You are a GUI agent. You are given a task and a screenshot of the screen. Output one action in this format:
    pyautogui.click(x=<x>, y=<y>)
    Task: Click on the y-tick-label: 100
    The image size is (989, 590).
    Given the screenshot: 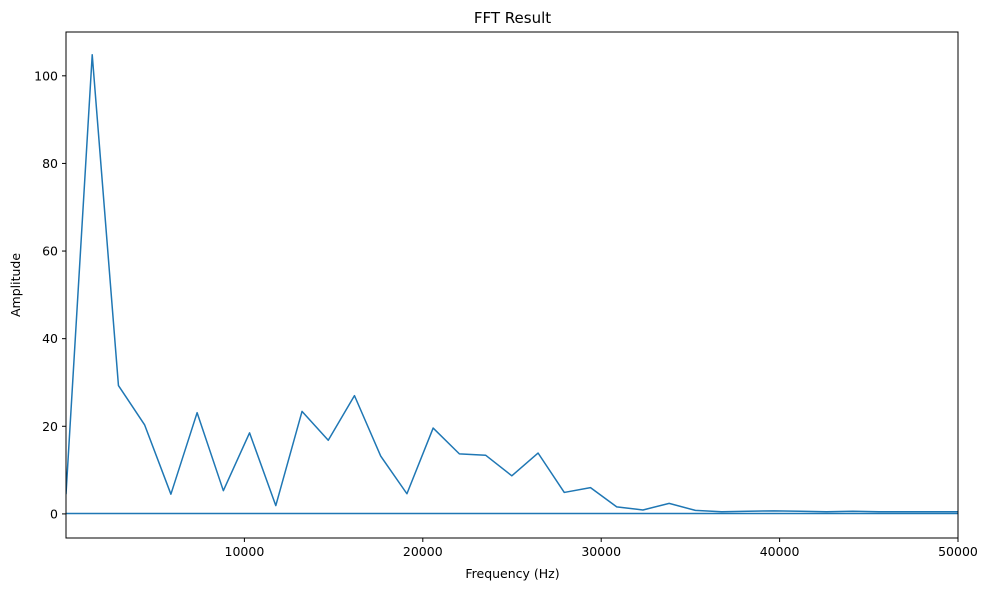 What is the action you would take?
    pyautogui.click(x=46, y=75)
    